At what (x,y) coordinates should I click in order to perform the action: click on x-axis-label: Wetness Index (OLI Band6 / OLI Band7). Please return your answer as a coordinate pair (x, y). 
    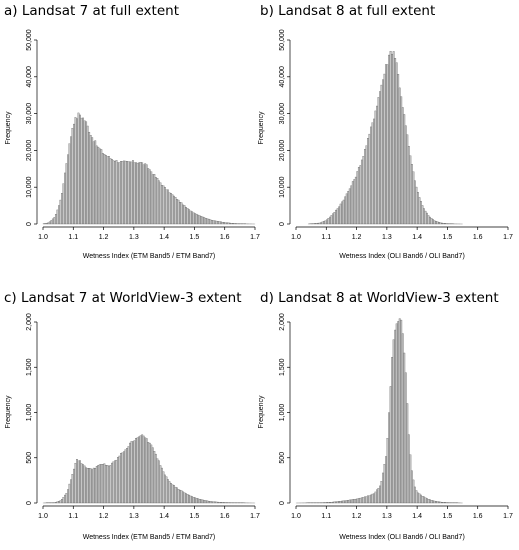
    Looking at the image, I should click on (402, 537).